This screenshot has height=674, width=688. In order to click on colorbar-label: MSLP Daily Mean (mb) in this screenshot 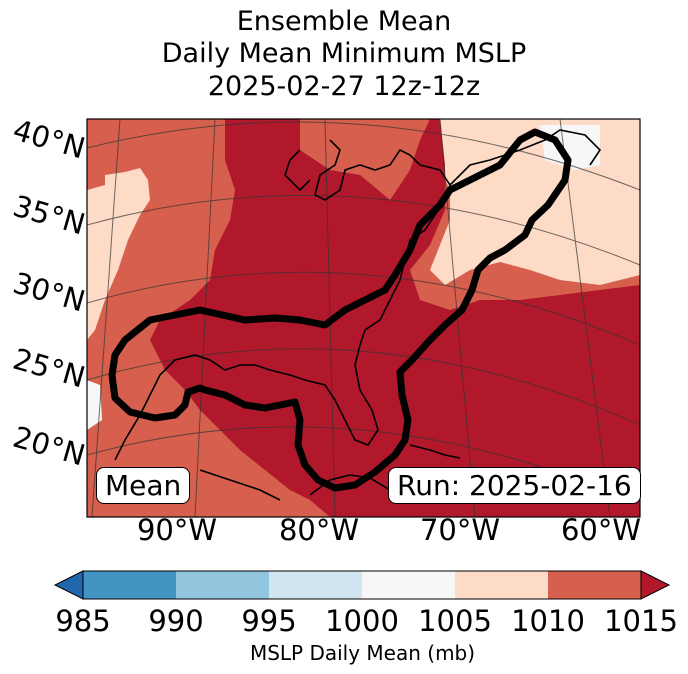, I will do `click(362, 653)`.